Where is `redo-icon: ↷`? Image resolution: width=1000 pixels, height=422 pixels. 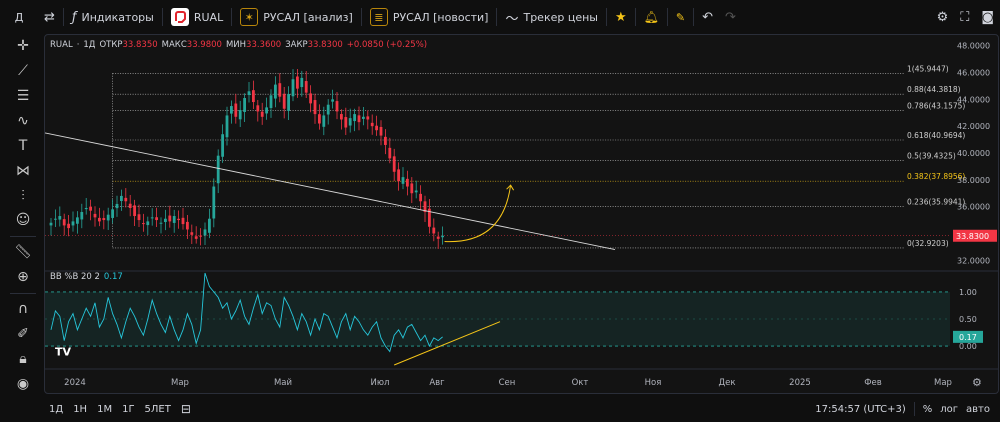
redo-icon: ↷ is located at coordinates (730, 17).